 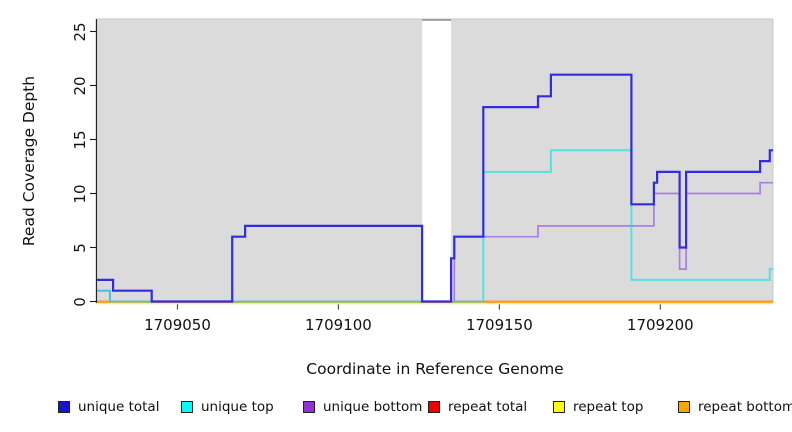 I want to click on y-tick-label: 0, so click(x=80, y=301).